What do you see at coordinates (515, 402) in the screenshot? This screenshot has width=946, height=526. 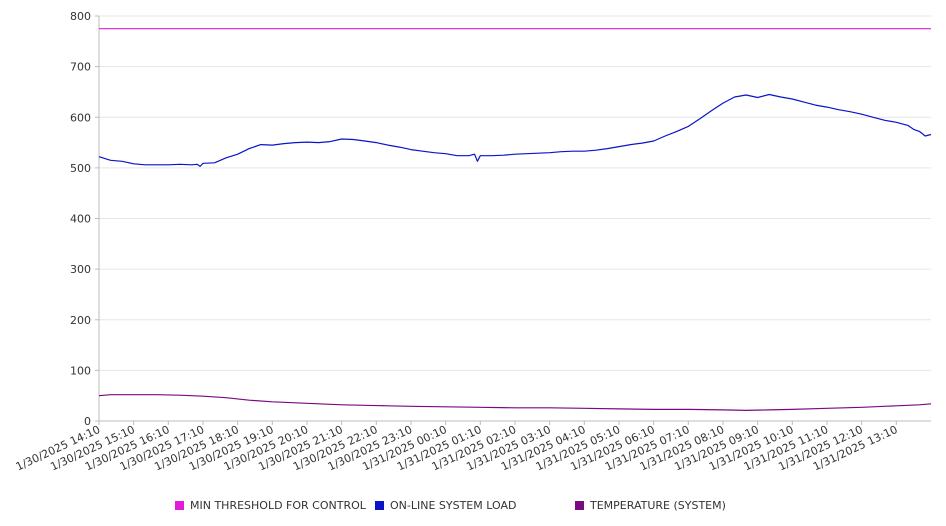 I see `series-line-temperature` at bounding box center [515, 402].